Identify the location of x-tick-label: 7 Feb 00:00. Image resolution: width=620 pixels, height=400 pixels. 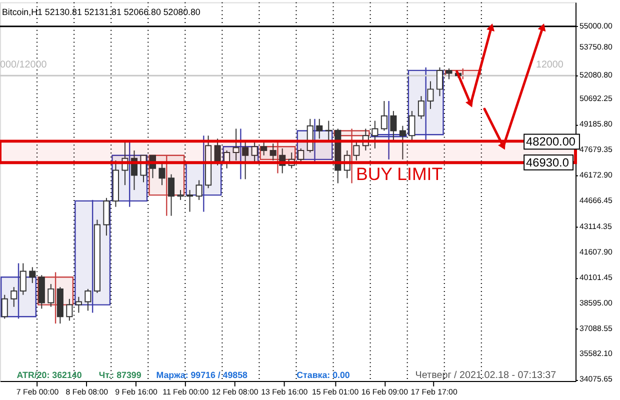
(38, 391).